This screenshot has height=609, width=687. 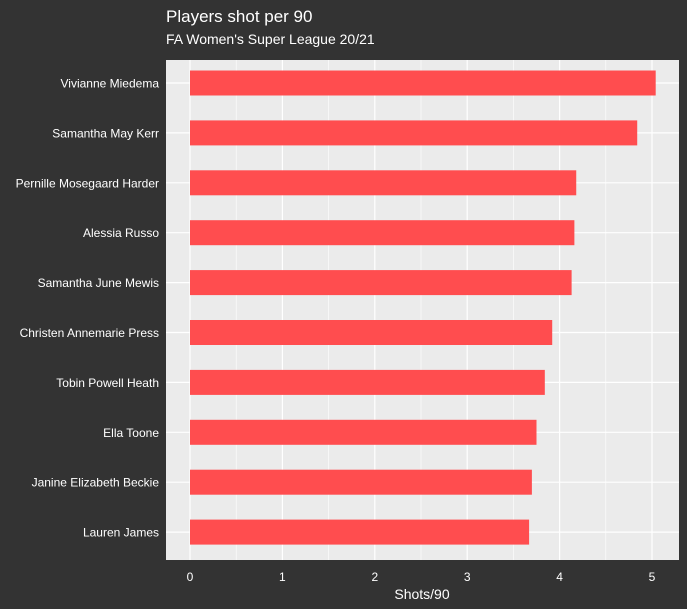 What do you see at coordinates (121, 533) in the screenshot?
I see `y-tick-label: Lauren James` at bounding box center [121, 533].